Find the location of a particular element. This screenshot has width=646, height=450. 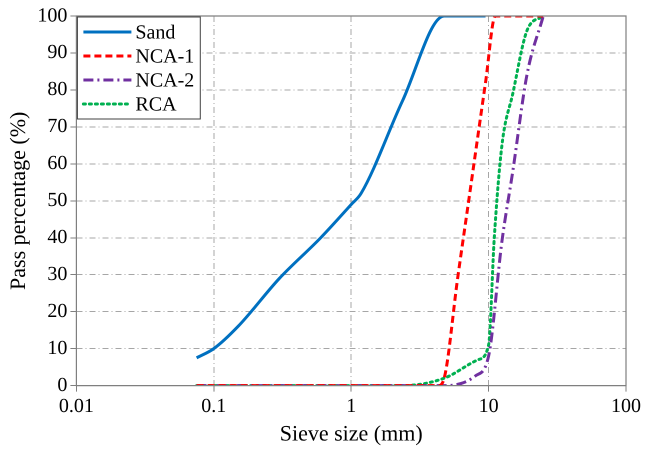

y-tick-label: 60 is located at coordinates (57, 163).